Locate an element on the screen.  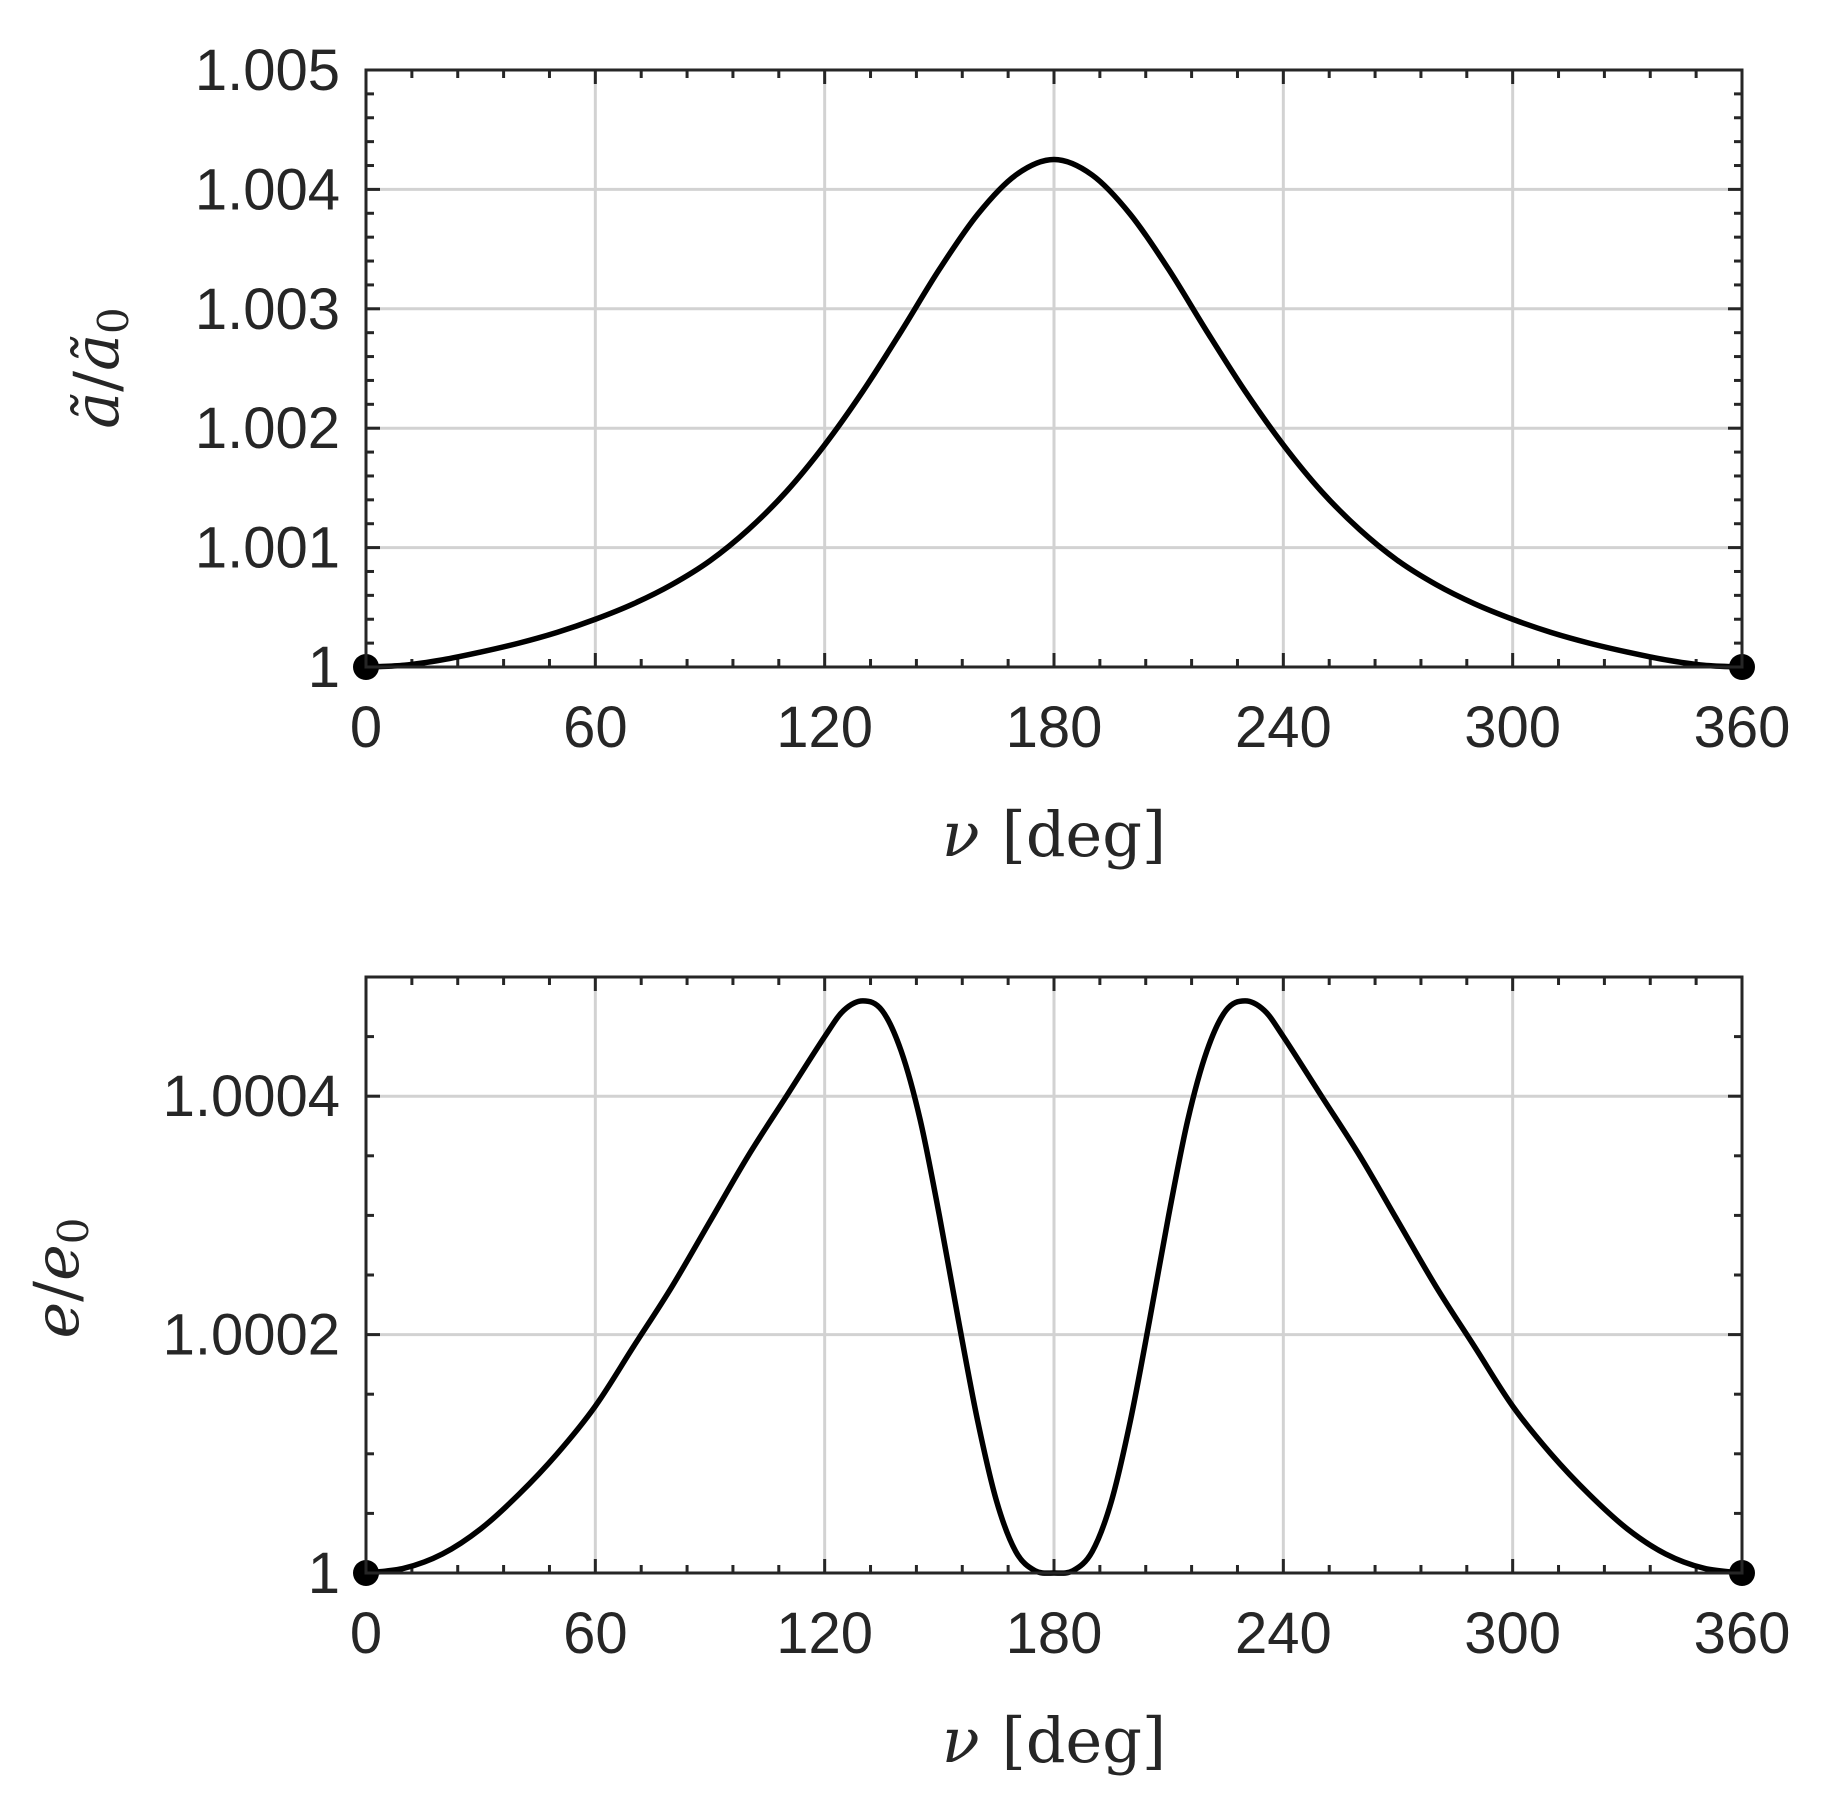
y-tick-label: 1.0004 is located at coordinates (251, 1096).